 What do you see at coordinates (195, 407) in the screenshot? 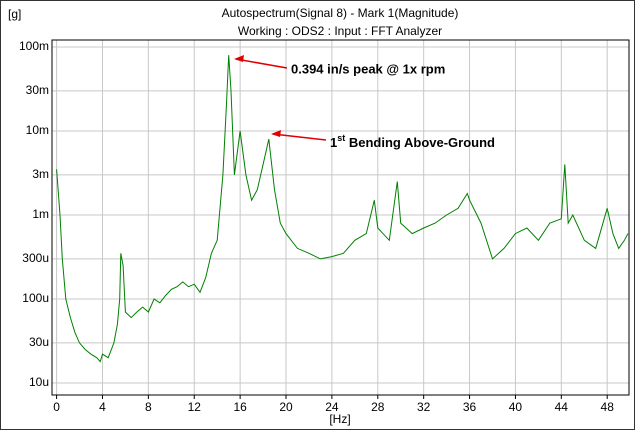
I see `x-tick-label: 12` at bounding box center [195, 407].